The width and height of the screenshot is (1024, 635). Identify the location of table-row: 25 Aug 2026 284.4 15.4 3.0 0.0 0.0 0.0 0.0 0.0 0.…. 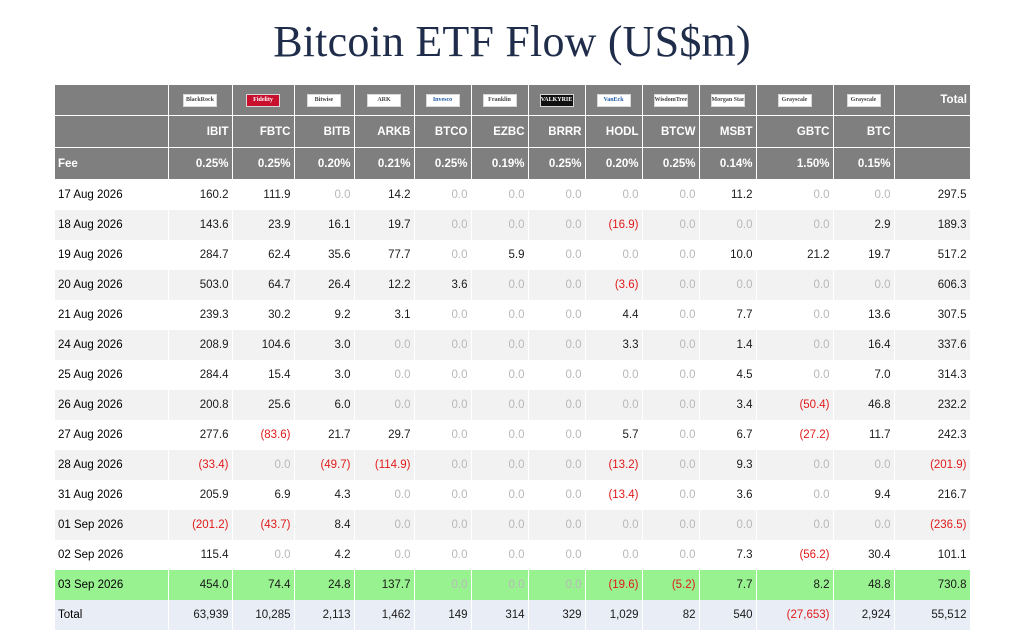
(513, 375).